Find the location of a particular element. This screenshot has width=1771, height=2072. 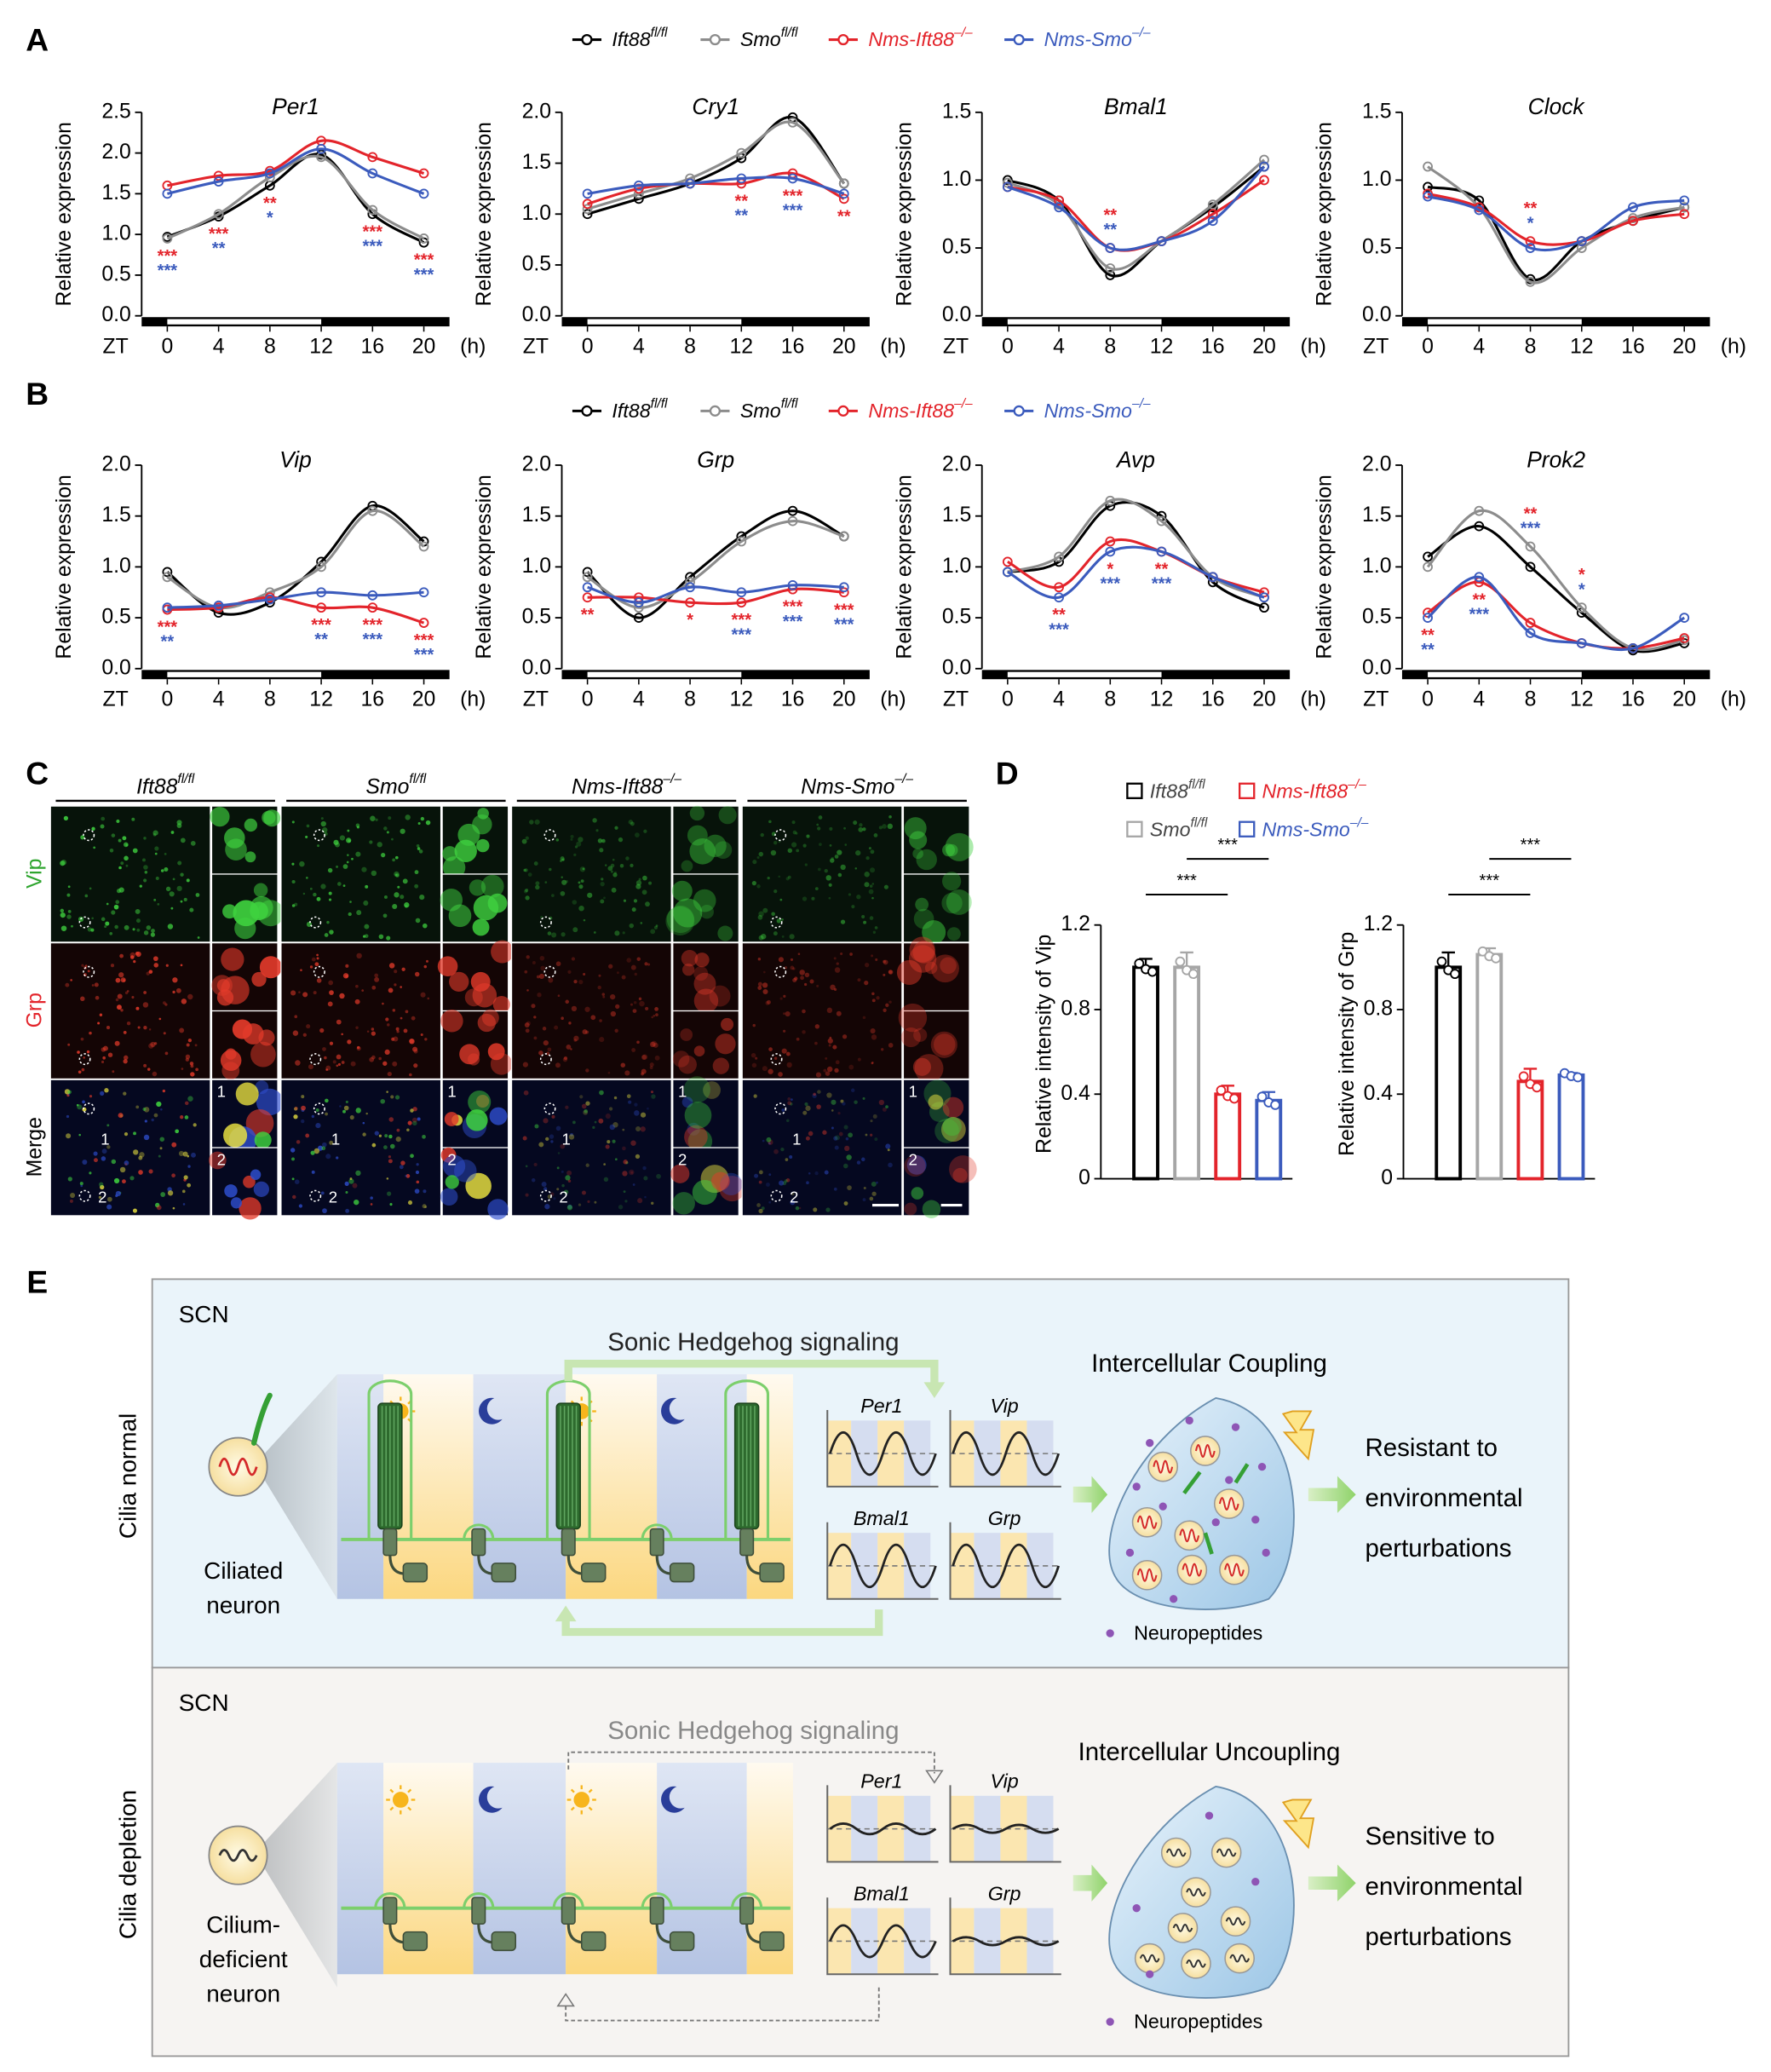

significance-label: ** is located at coordinates (1162, 570).